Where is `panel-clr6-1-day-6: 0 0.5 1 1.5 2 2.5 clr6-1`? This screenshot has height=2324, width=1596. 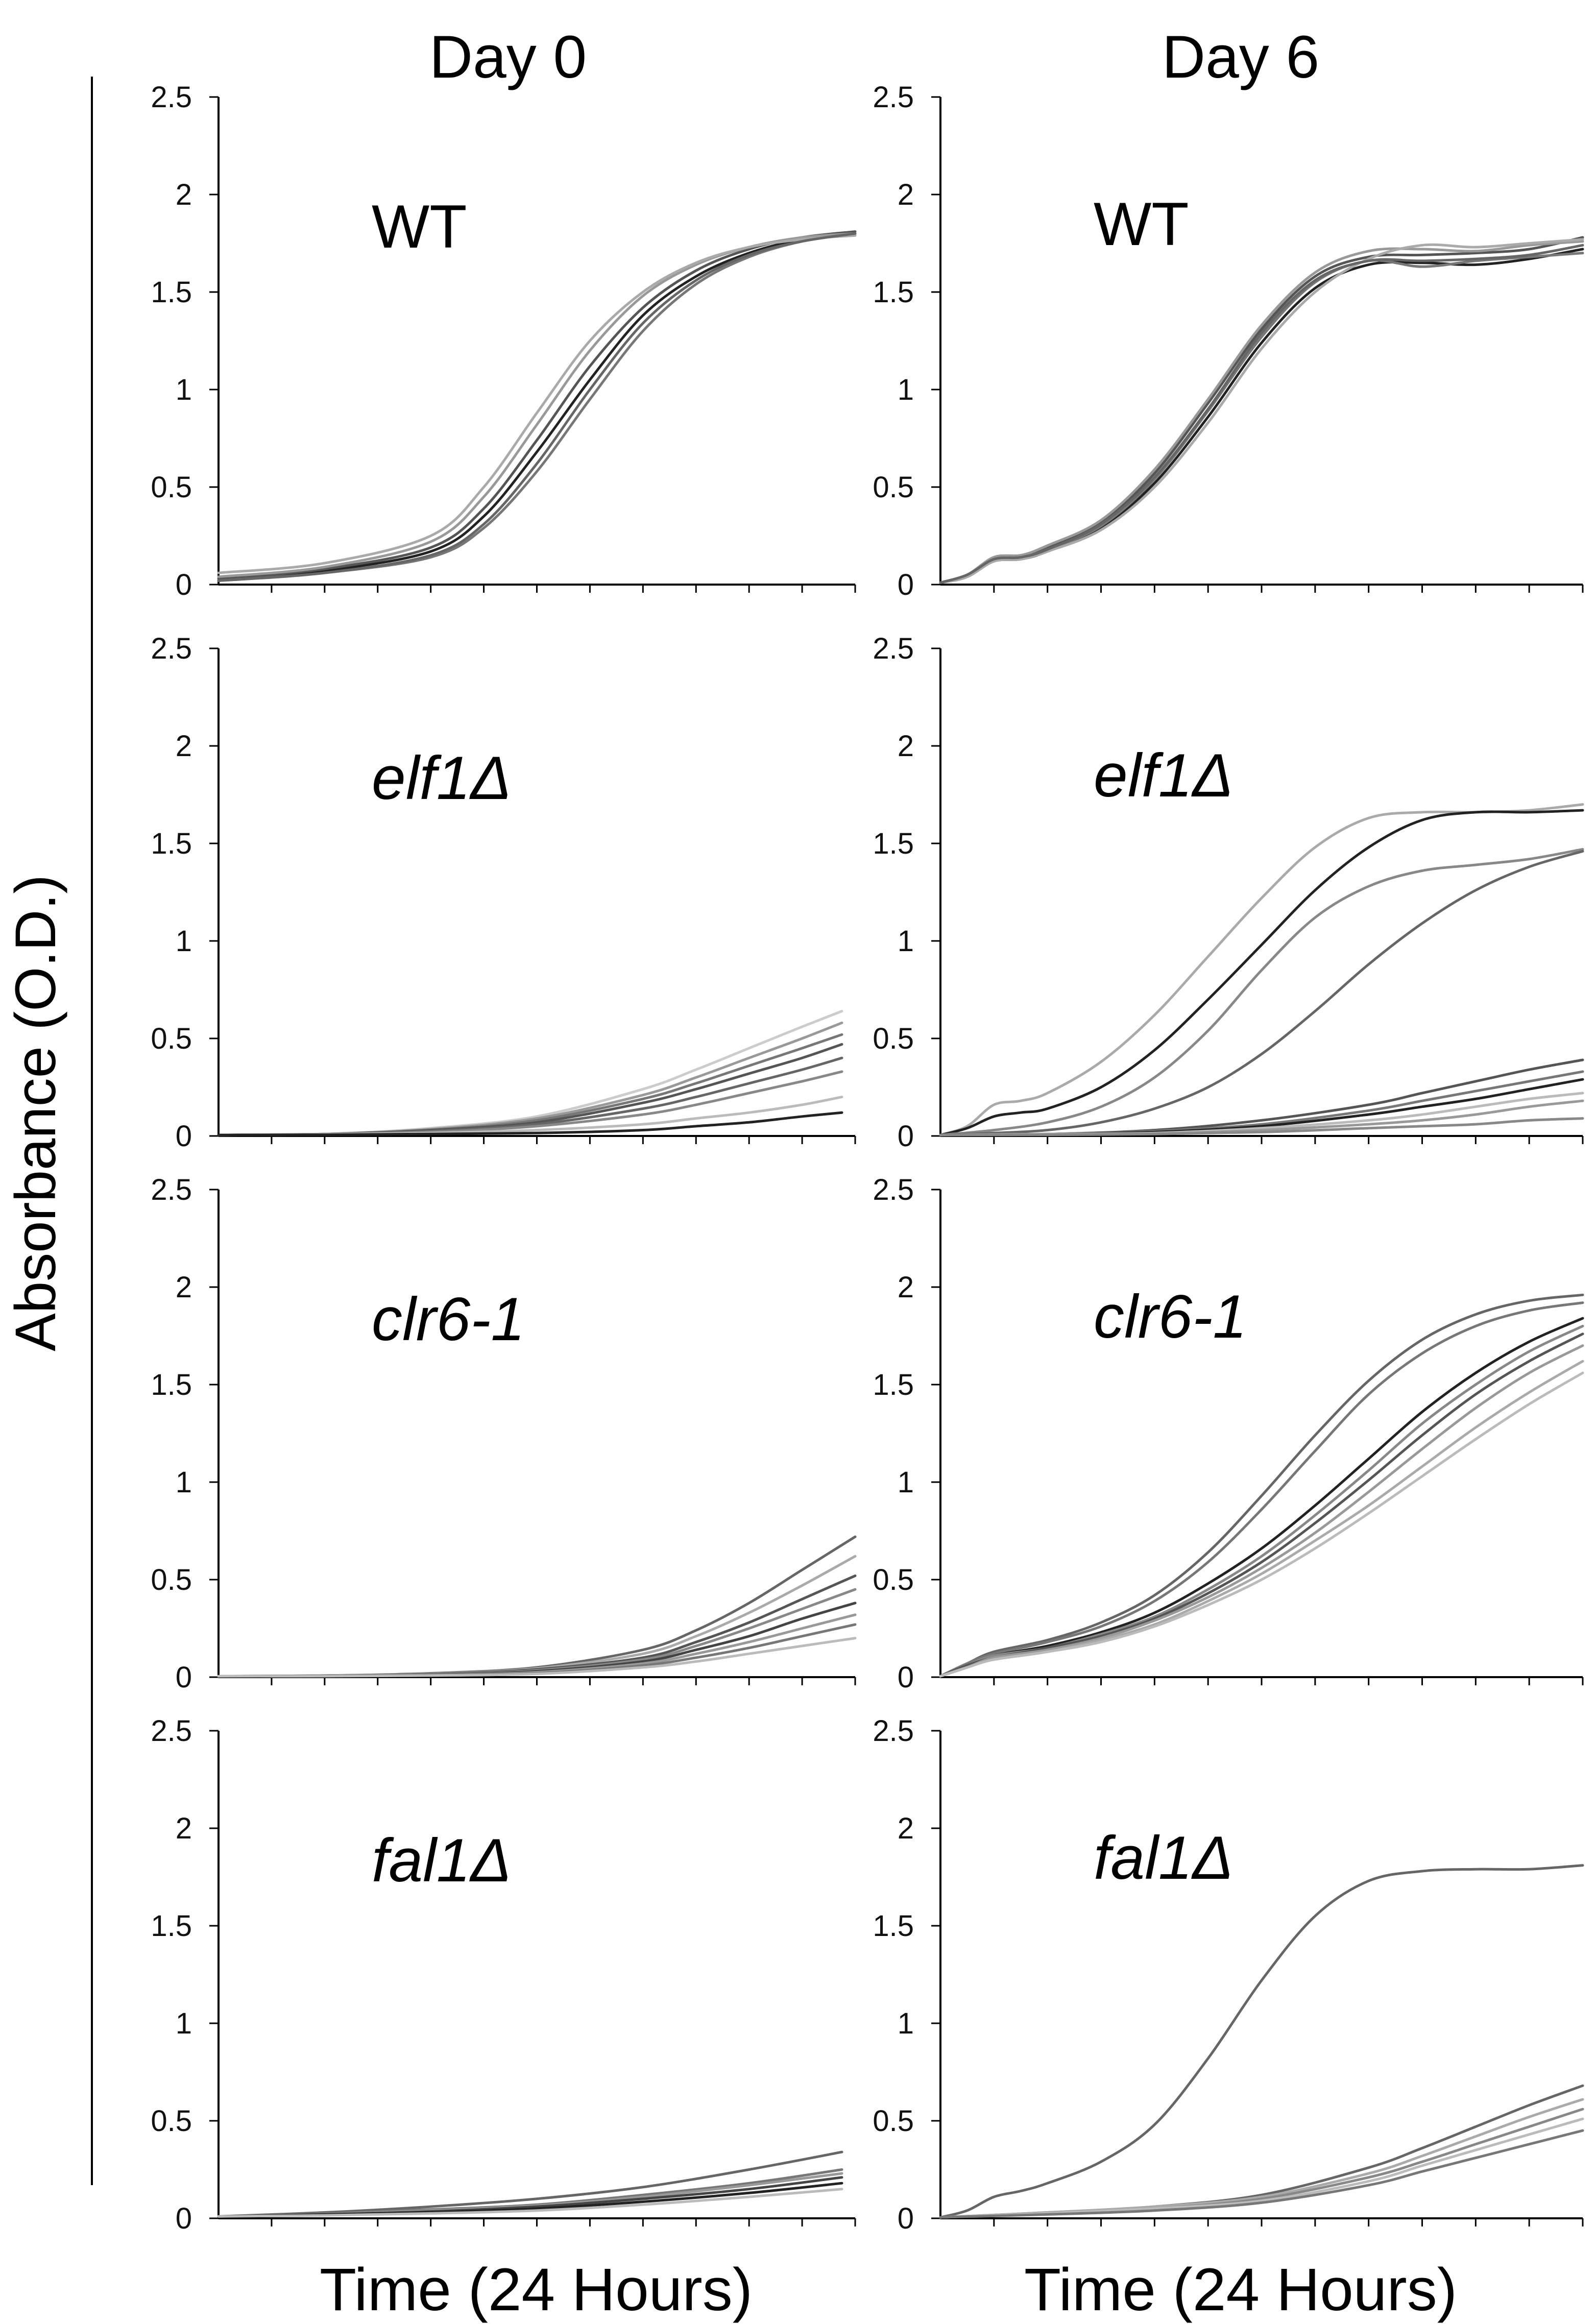 panel-clr6-1-day-6: 0 0.5 1 1.5 2 2.5 clr6-1 is located at coordinates (1228, 1433).